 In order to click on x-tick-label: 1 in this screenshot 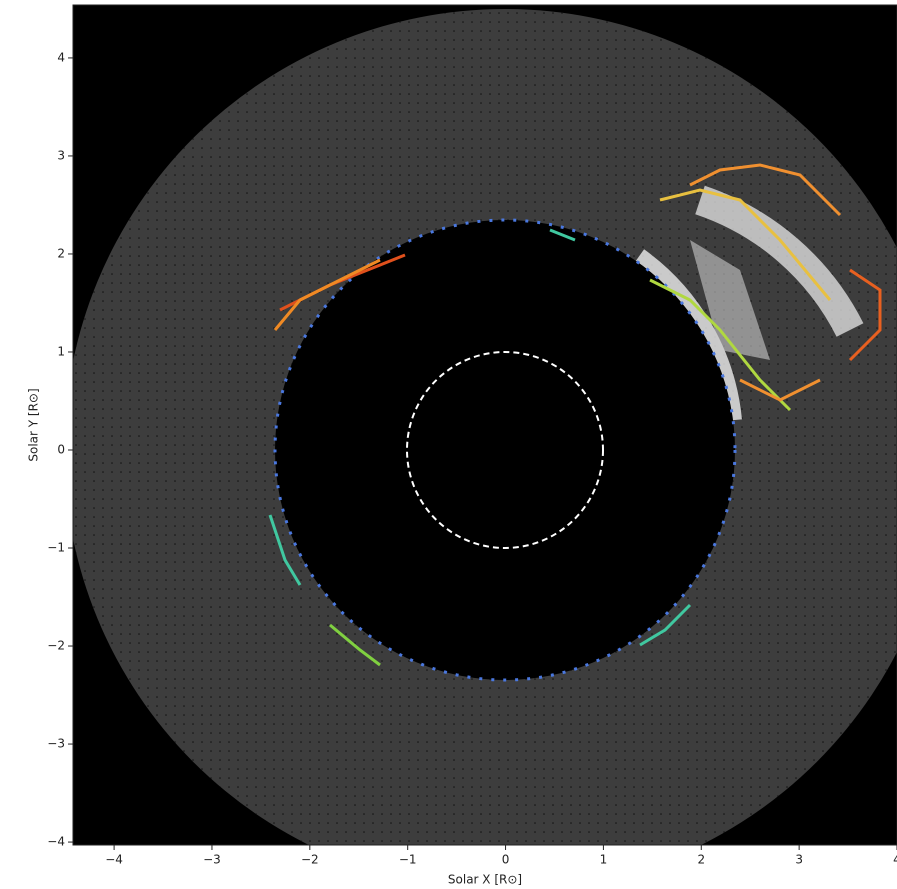, I will do `click(604, 860)`.